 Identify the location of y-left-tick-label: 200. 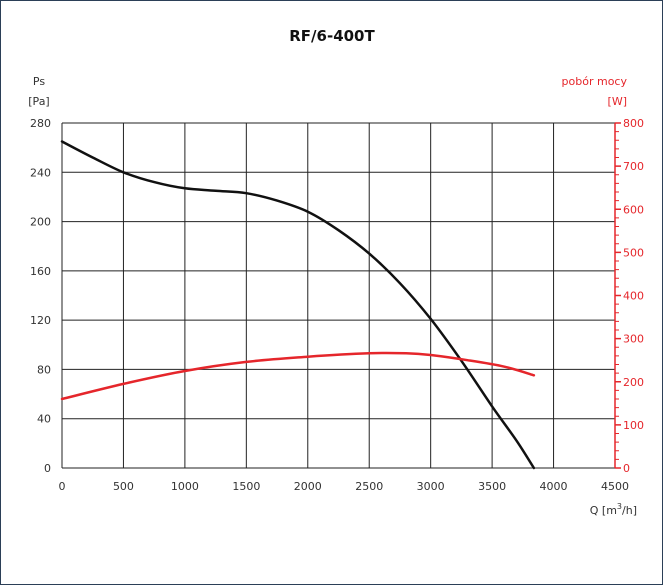
(40, 222).